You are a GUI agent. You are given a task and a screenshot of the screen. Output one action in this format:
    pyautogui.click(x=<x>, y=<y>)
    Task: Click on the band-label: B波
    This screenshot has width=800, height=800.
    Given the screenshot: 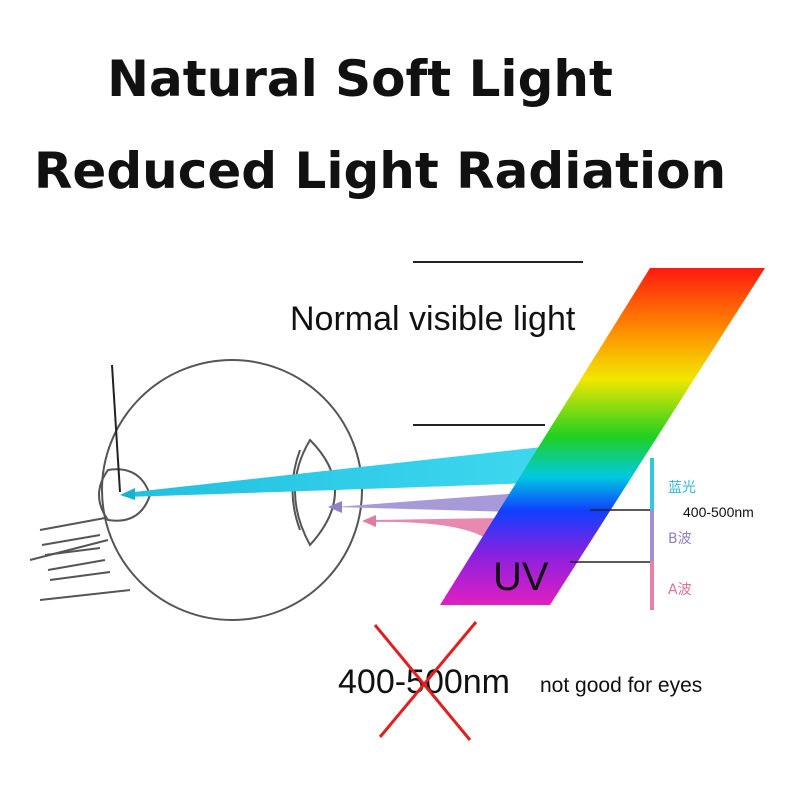 What is the action you would take?
    pyautogui.click(x=680, y=539)
    